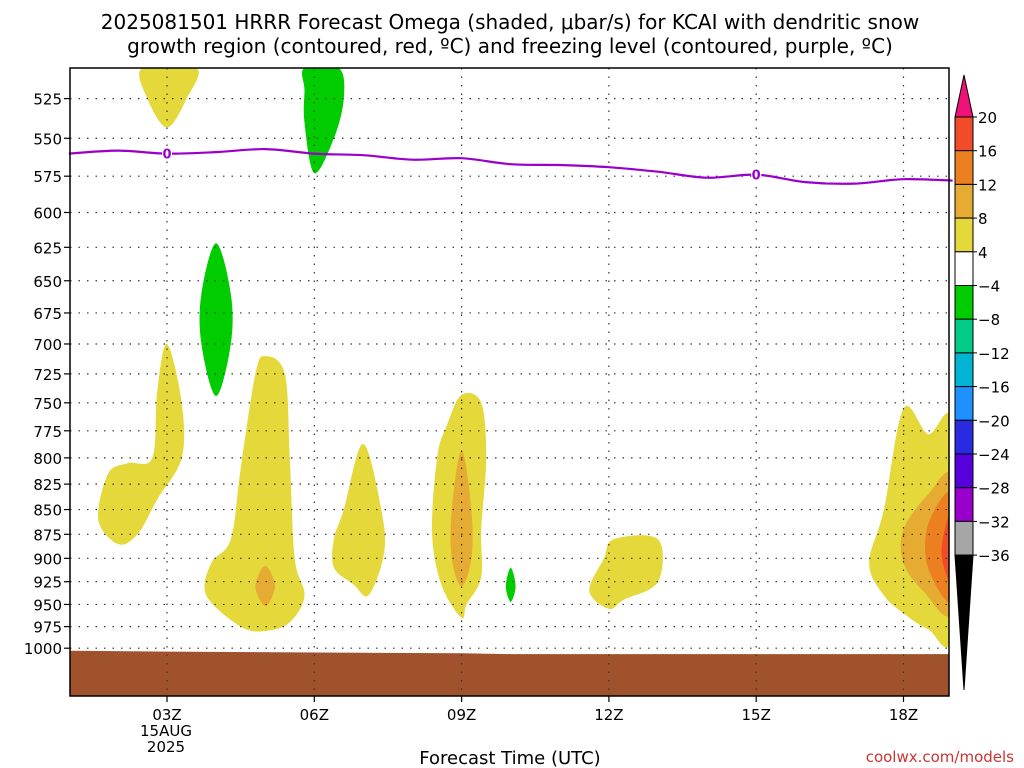 Image resolution: width=1024 pixels, height=768 pixels. What do you see at coordinates (47, 345) in the screenshot?
I see `y-tick-label-700: 700` at bounding box center [47, 345].